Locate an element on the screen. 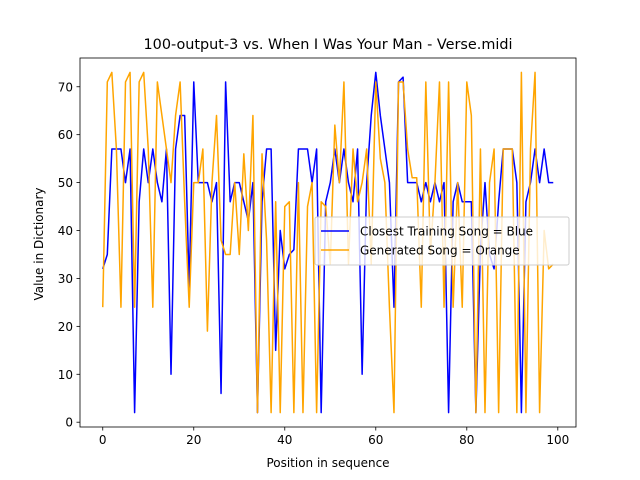 The height and width of the screenshot is (480, 640). y-tick-label: 0 is located at coordinates (69, 423).